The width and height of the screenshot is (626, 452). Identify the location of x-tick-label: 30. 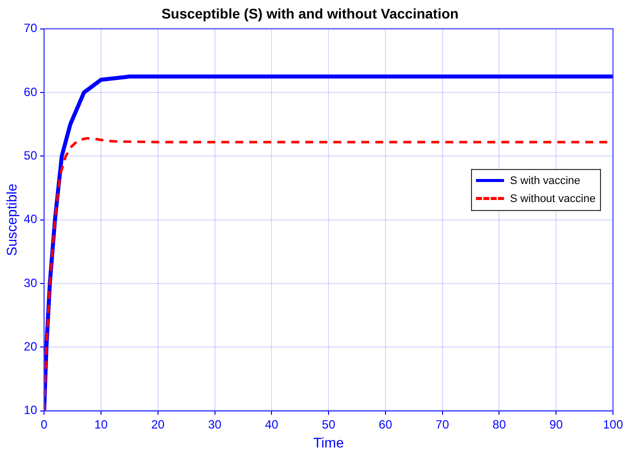
(215, 424).